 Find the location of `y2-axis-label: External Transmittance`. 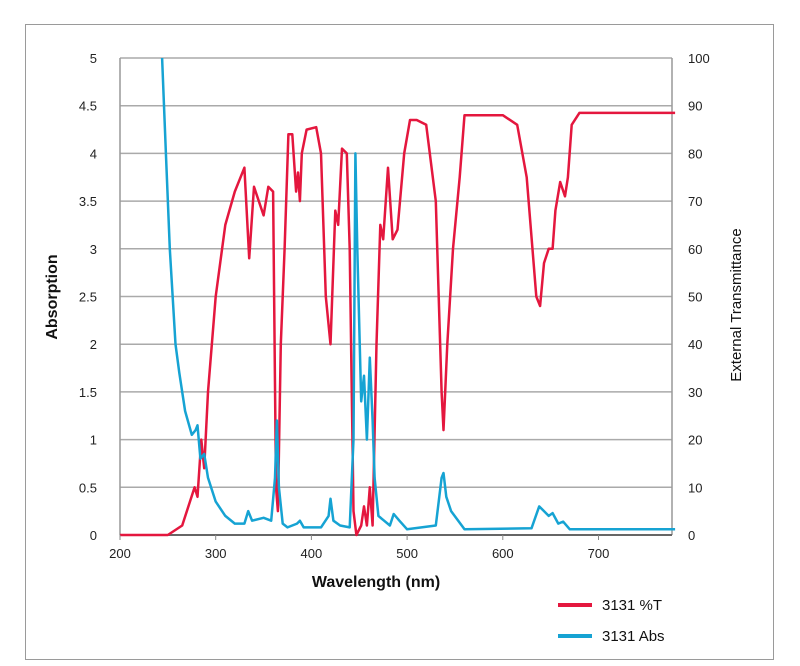

y2-axis-label: External Transmittance is located at coordinates (736, 304).